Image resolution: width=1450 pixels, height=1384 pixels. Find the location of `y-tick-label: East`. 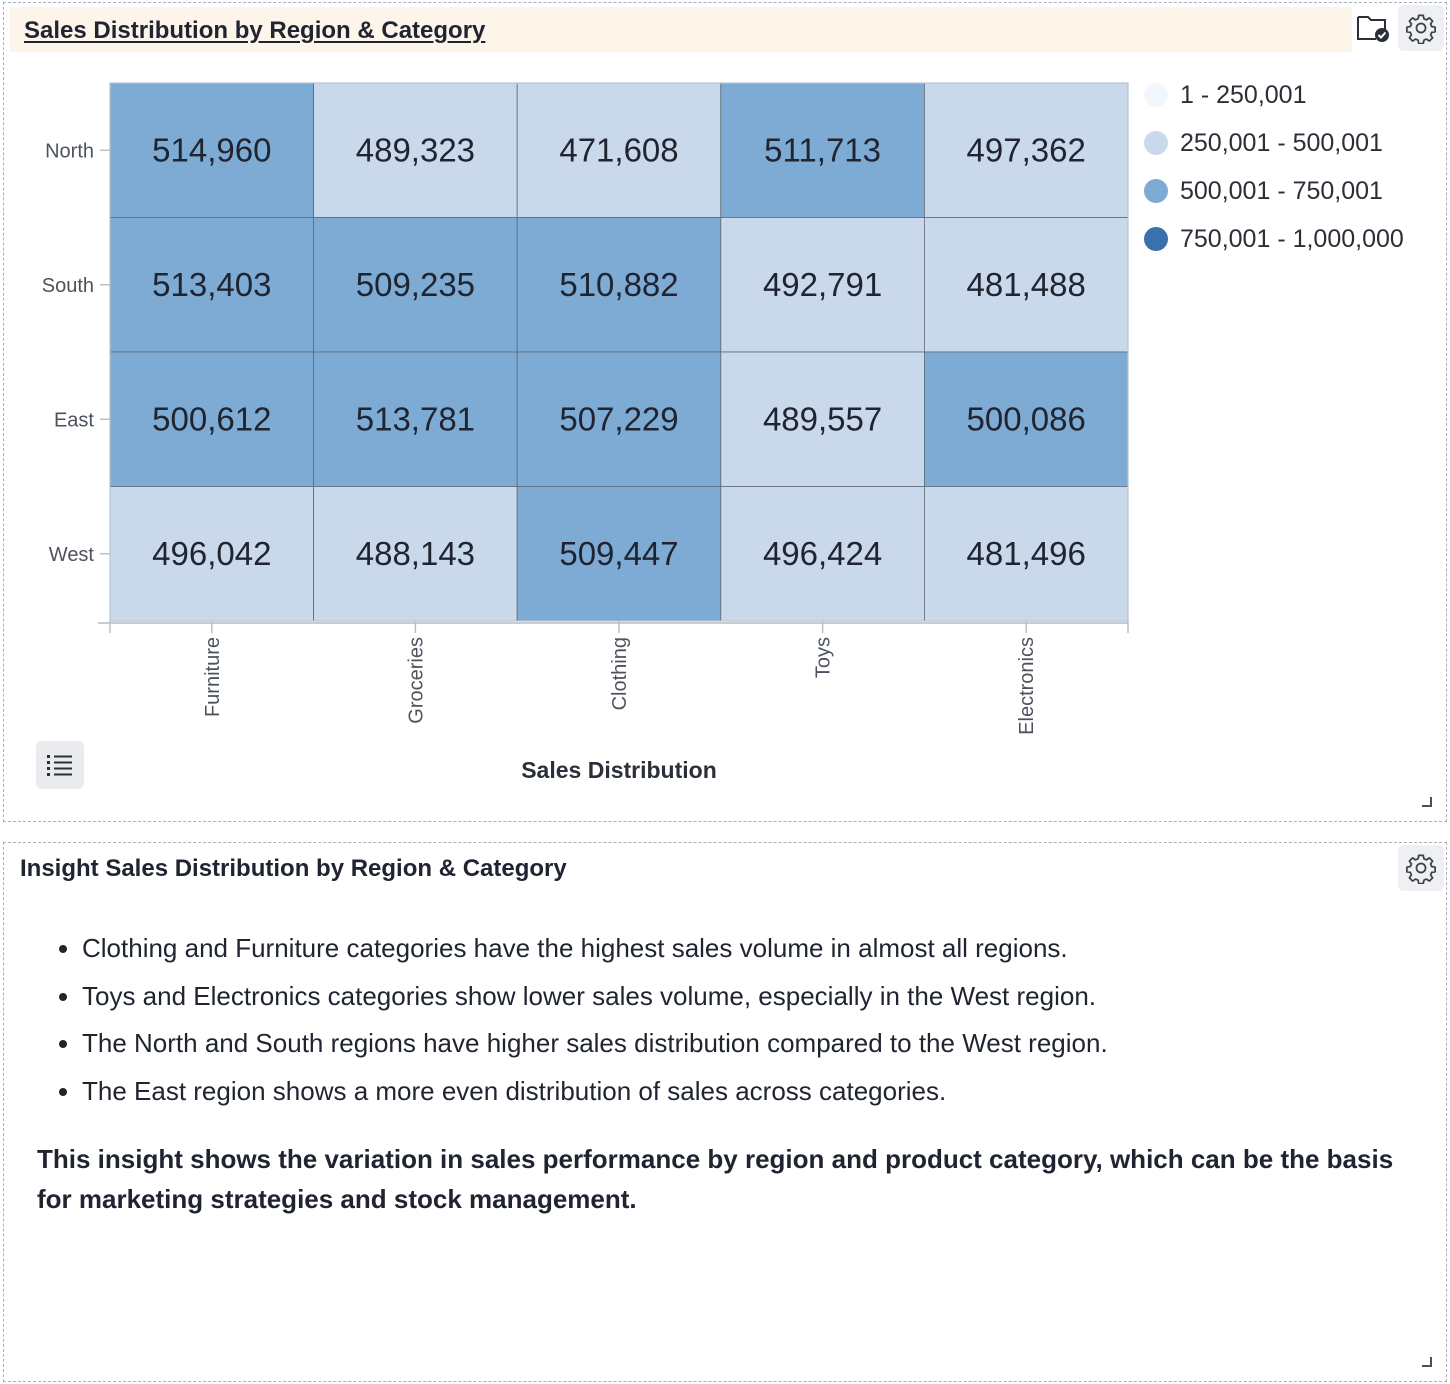

y-tick-label: East is located at coordinates (74, 420).